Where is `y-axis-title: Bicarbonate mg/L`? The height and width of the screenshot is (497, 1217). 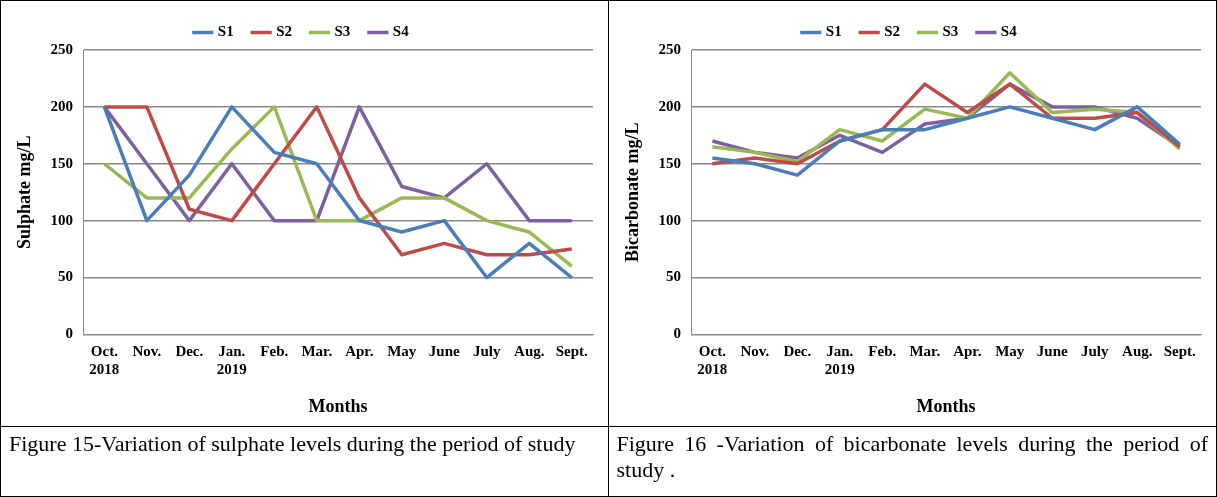 y-axis-title: Bicarbonate mg/L is located at coordinates (631, 192).